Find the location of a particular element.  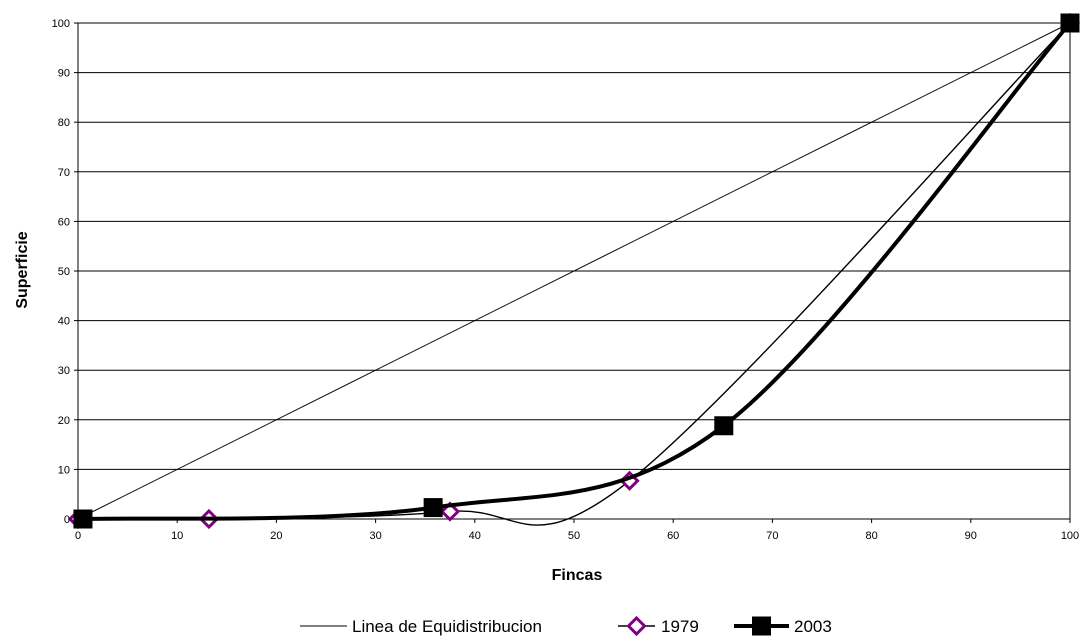

y-tick-label: 0 is located at coordinates (67, 520).